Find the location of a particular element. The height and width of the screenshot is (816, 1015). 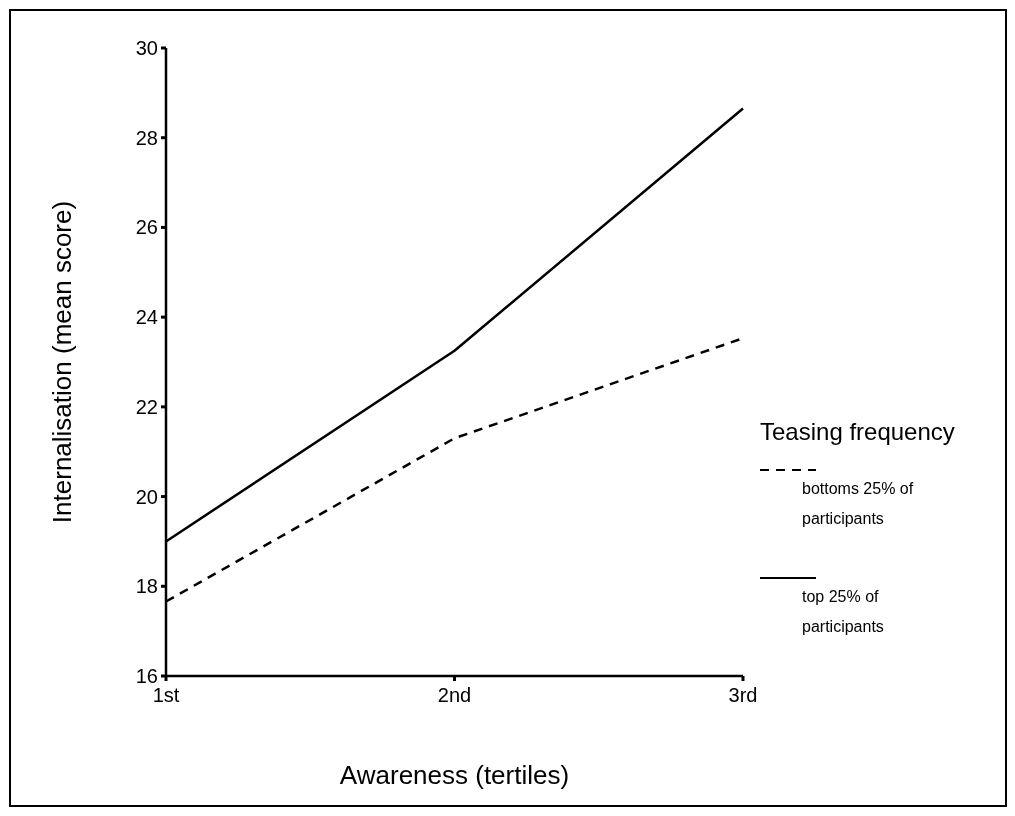

y-tick-label: 28 is located at coordinates (146, 137).